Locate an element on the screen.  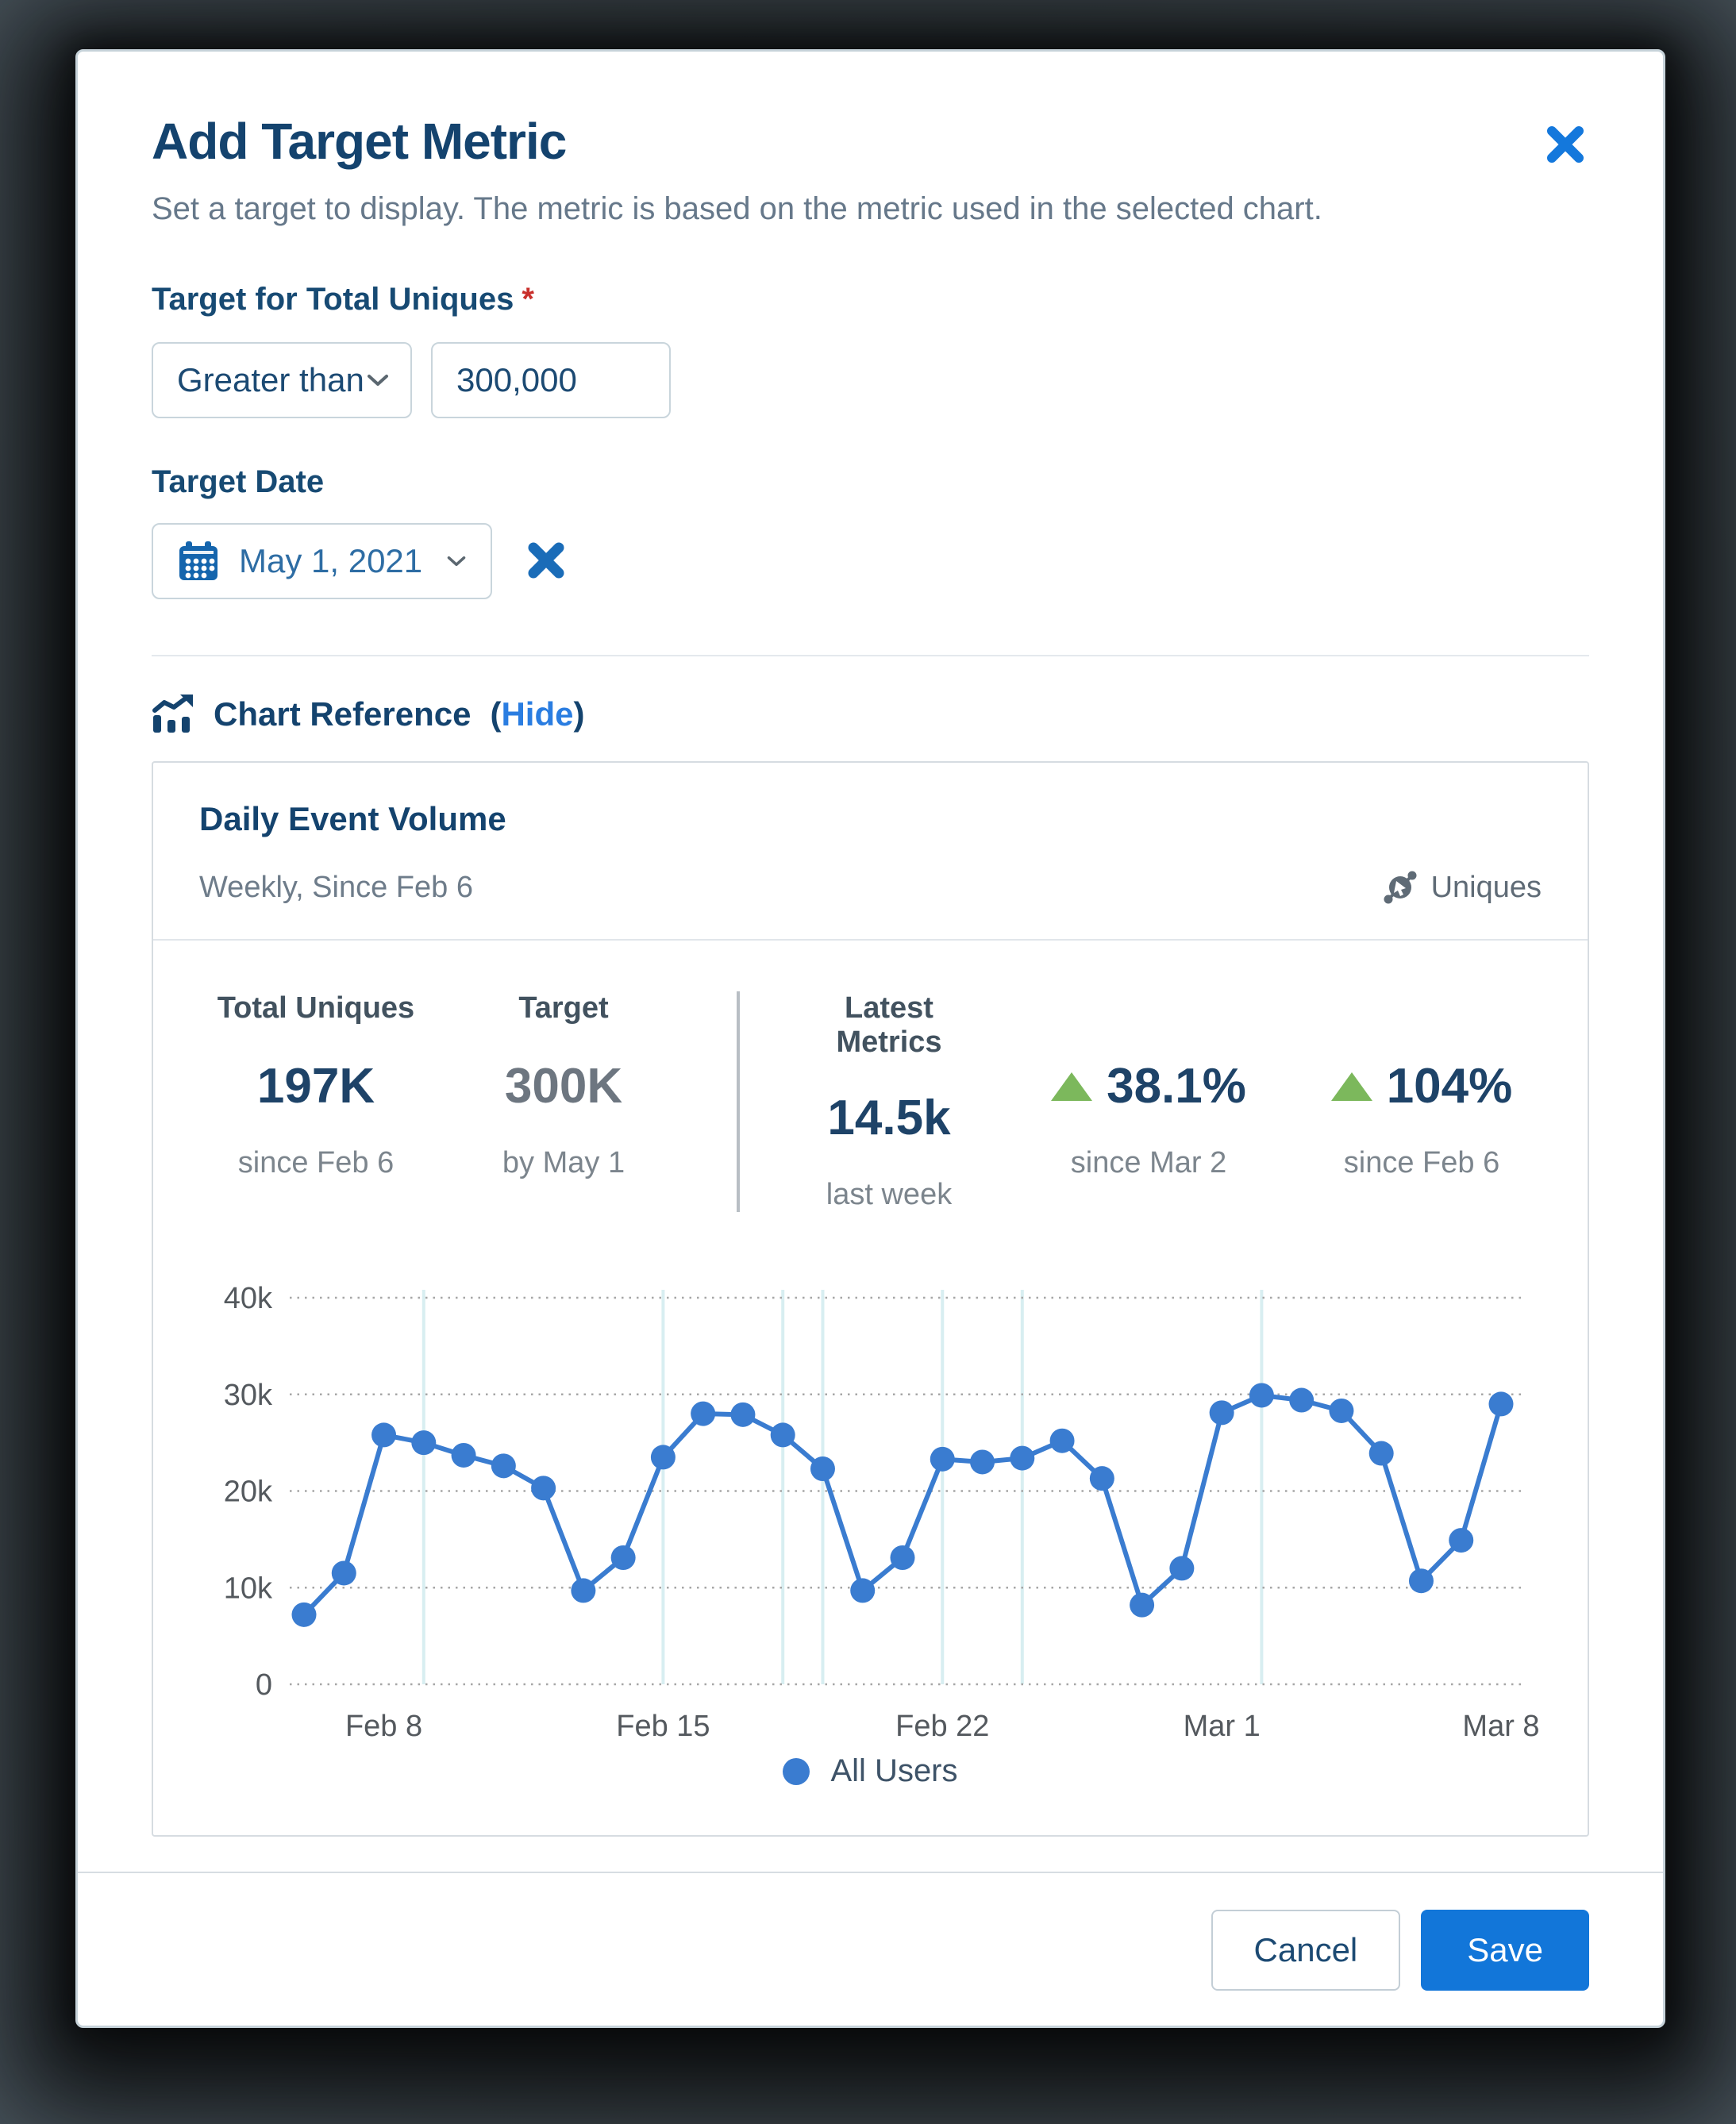
paren-close: ) is located at coordinates (579, 714).